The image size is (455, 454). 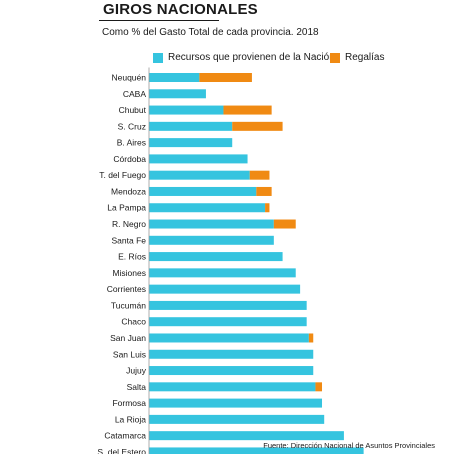 What do you see at coordinates (129, 224) in the screenshot?
I see `category-label: R. Negro` at bounding box center [129, 224].